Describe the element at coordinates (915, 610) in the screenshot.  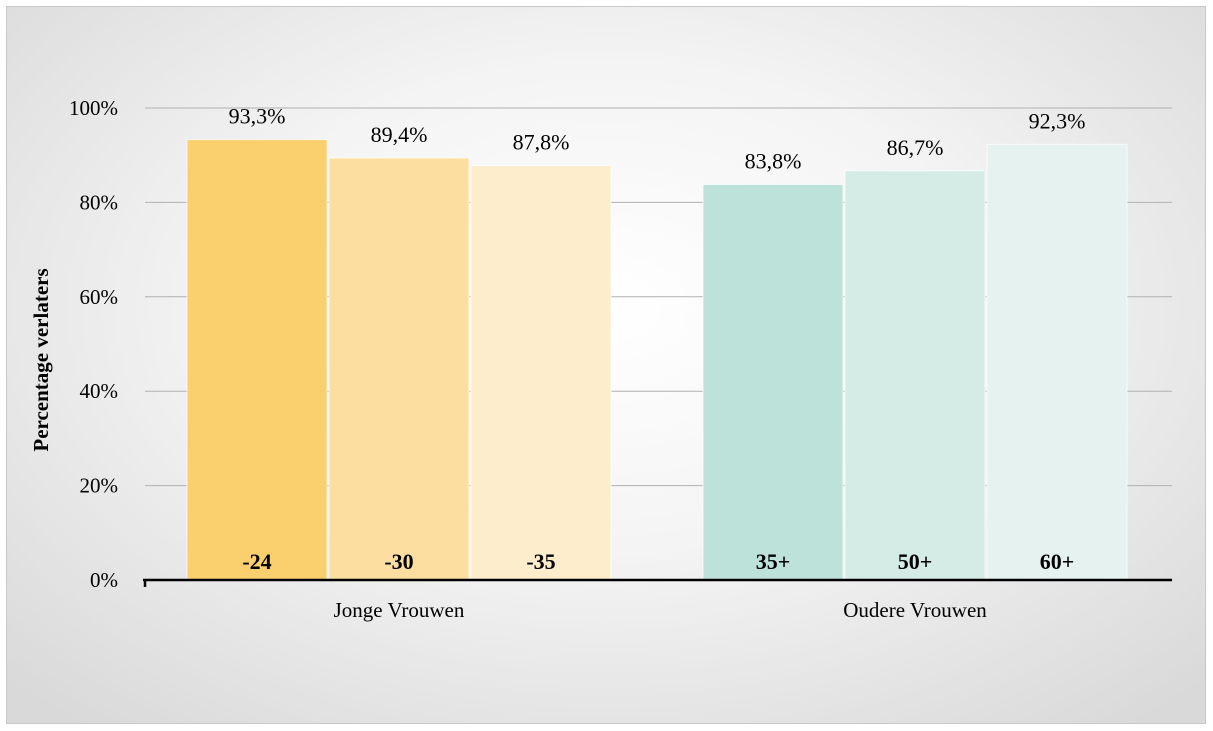
I see `group-label: Oudere Vrouwen` at that location.